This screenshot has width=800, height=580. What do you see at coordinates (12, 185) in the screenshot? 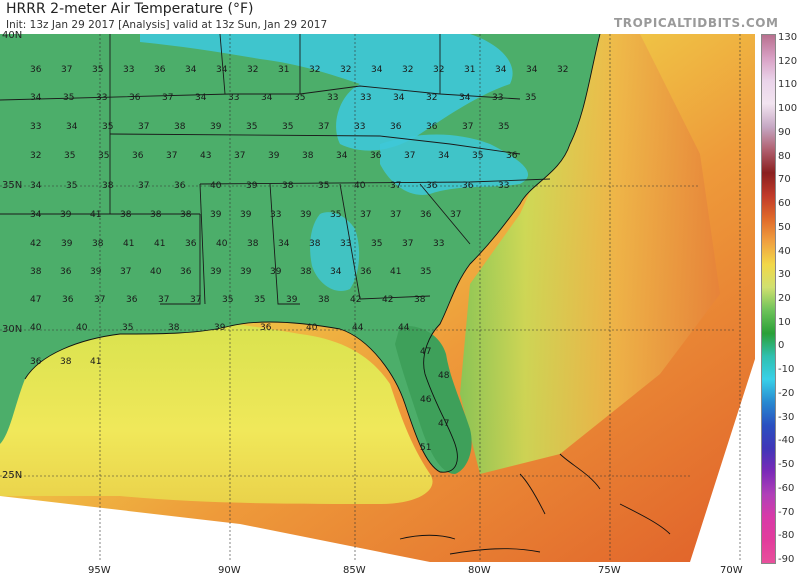
I see `lat-label-35n: 35N` at bounding box center [12, 185].